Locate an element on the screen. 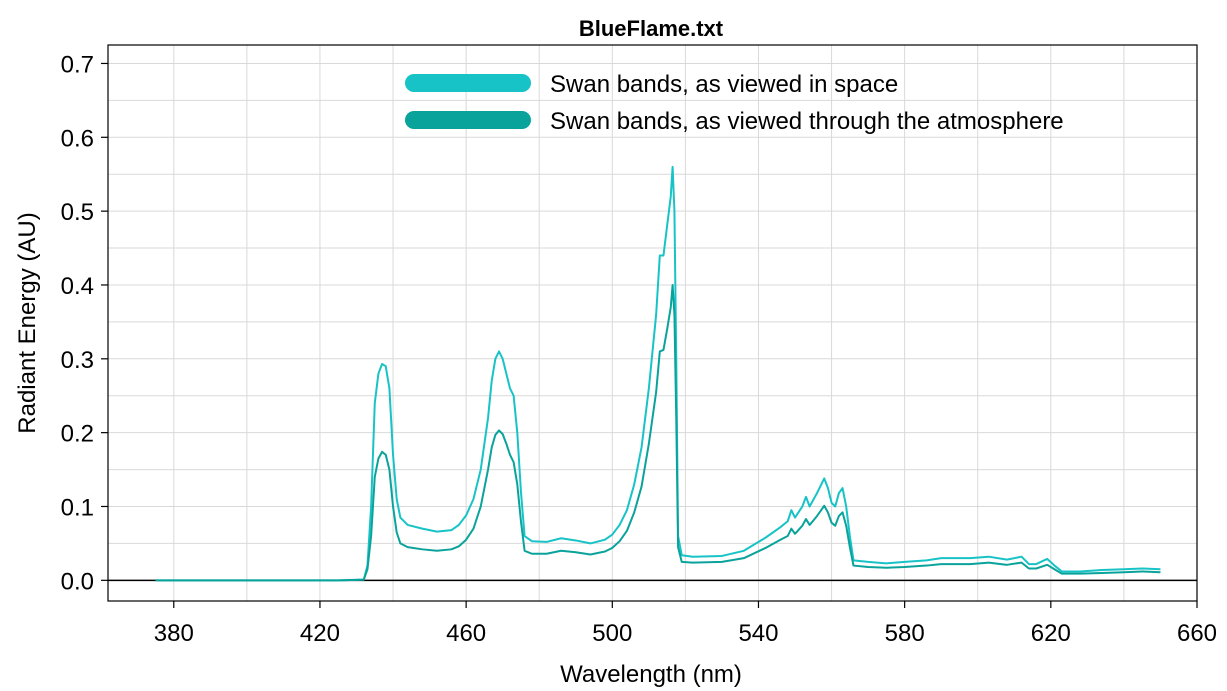 This screenshot has height=691, width=1227. y-axis-label: Radiant Energy (AU) is located at coordinates (27, 322).